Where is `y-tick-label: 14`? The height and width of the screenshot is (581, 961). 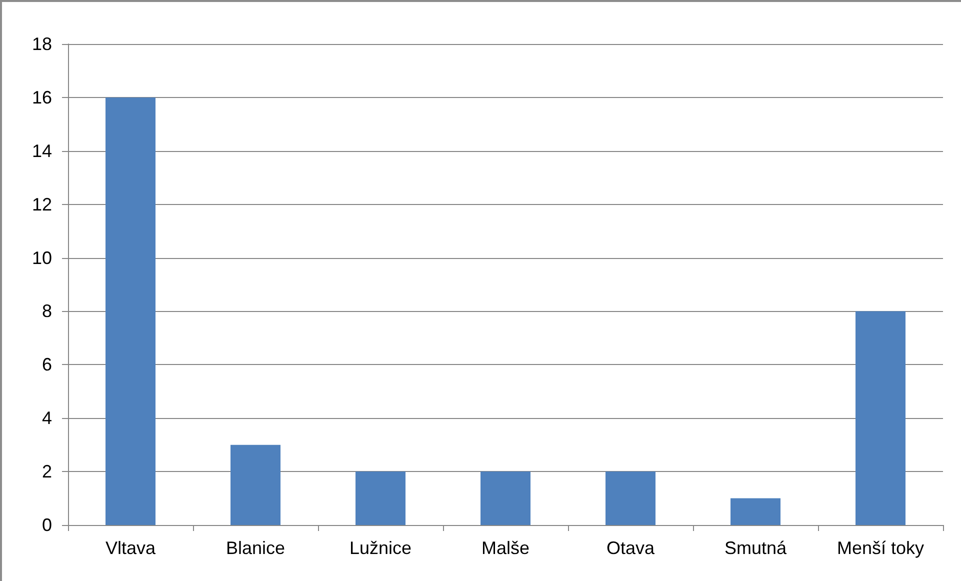 y-tick-label: 14 is located at coordinates (42, 150).